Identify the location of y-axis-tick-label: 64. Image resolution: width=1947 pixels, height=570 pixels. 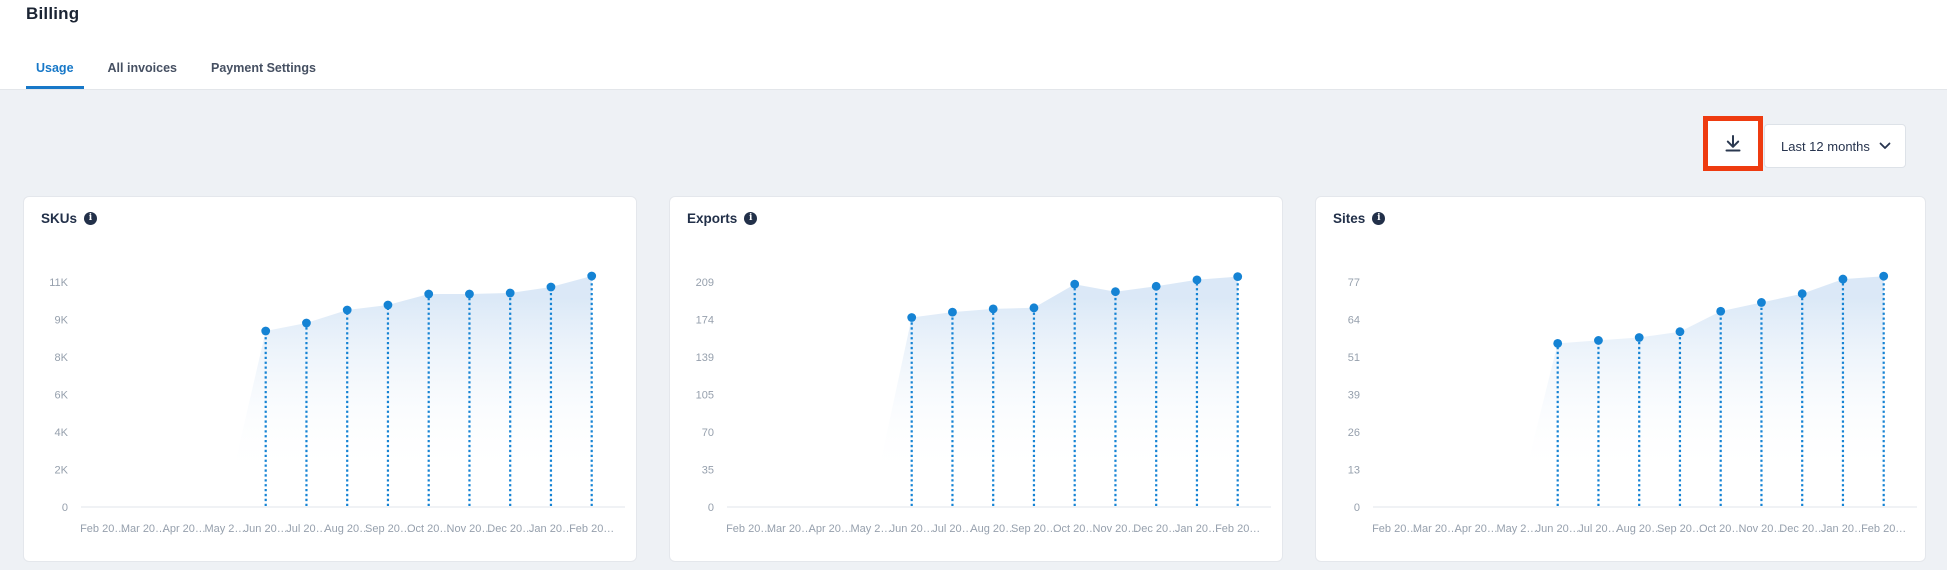
(1354, 321).